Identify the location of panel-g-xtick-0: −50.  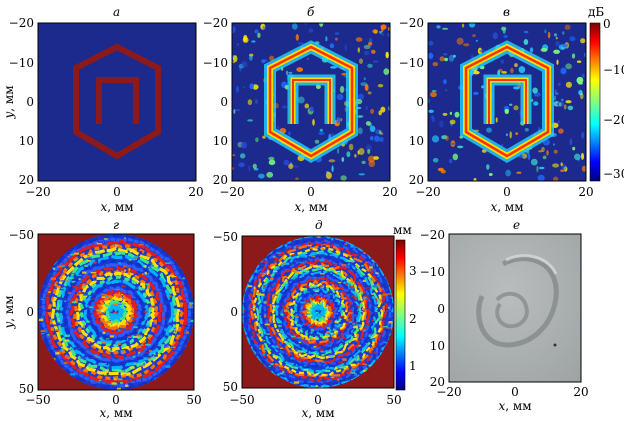
(37, 400).